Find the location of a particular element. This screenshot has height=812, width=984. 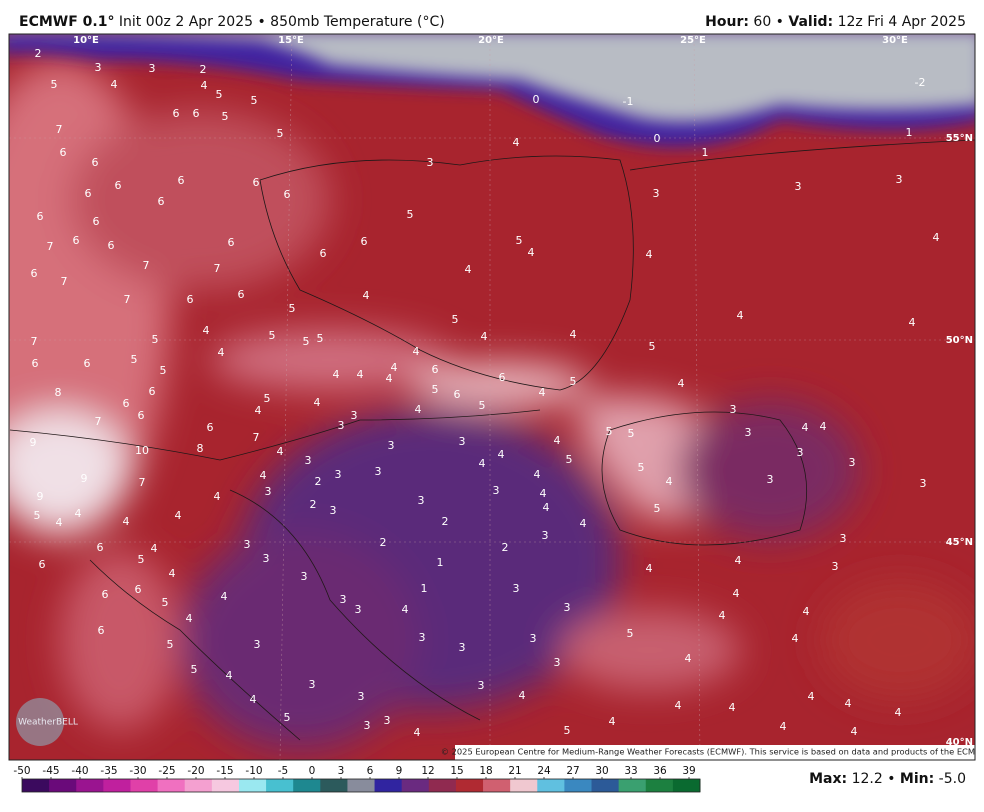

colorbar-tick-label: 18 is located at coordinates (485, 771).